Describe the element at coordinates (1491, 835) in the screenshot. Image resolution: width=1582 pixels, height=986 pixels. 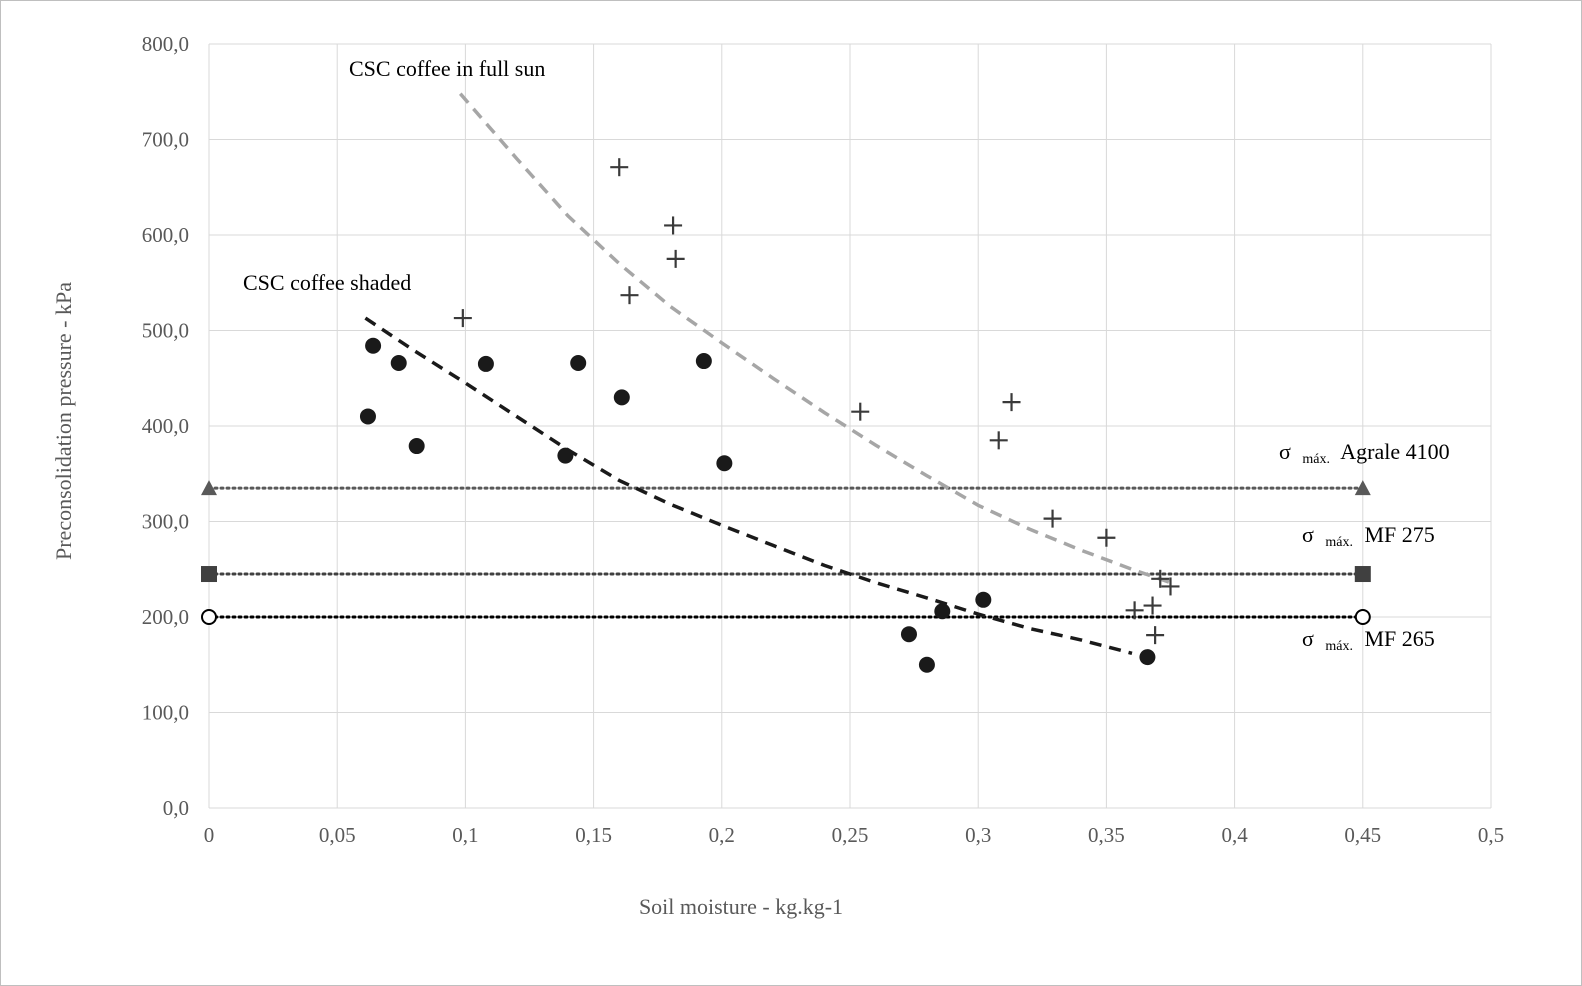
I see `x-tick-label: 0,5` at that location.